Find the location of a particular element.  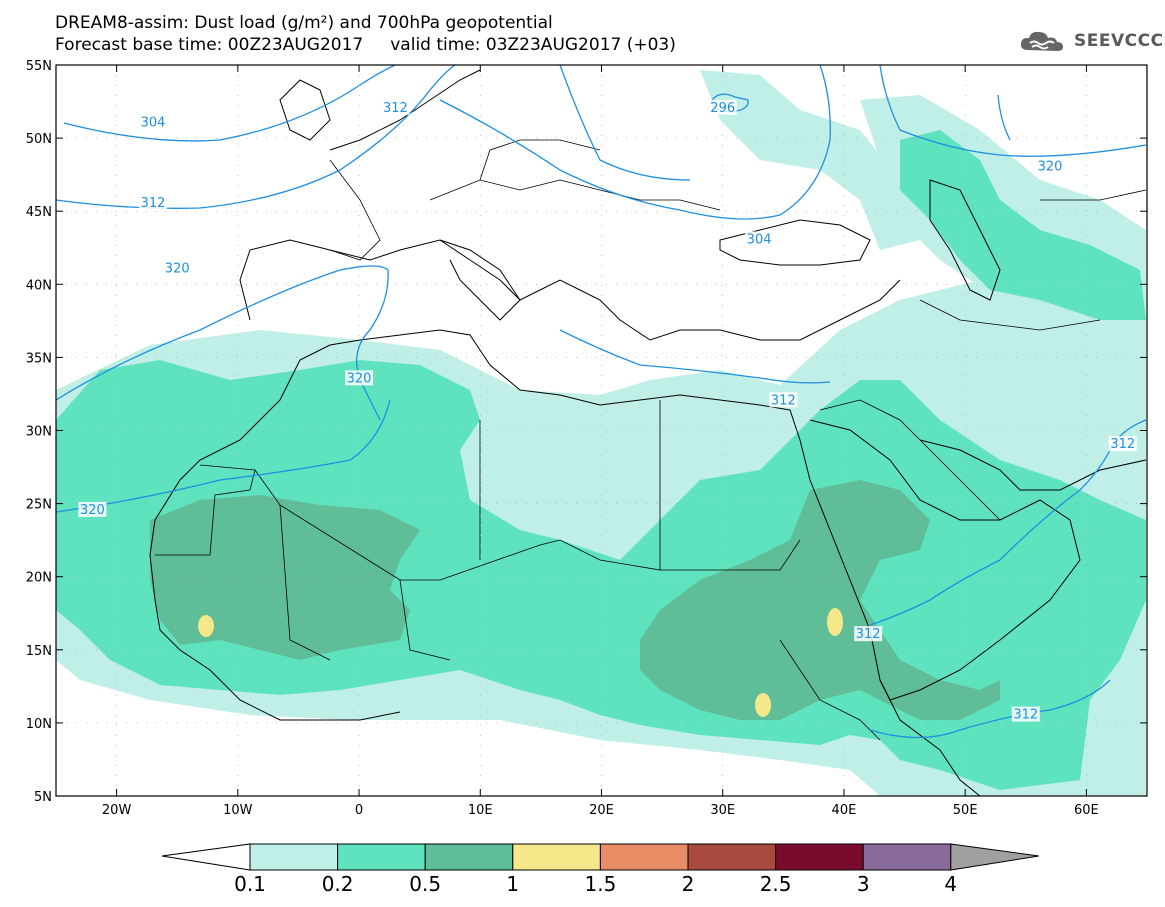

colorbar-label: 1 is located at coordinates (512, 884).